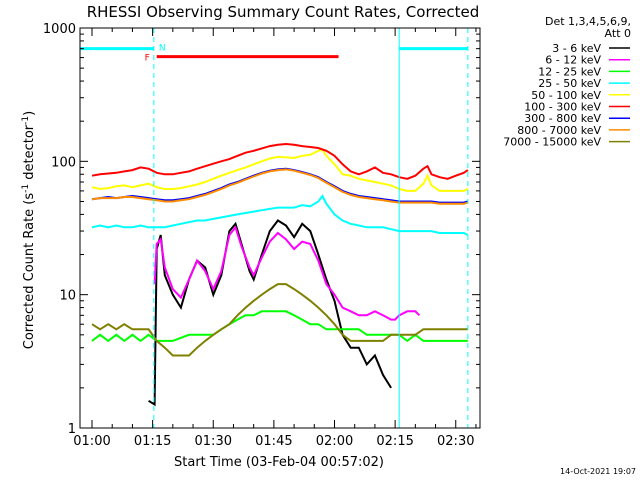 Image resolution: width=640 pixels, height=480 pixels. I want to click on x-tick-label-0: 01:00, so click(91, 441).